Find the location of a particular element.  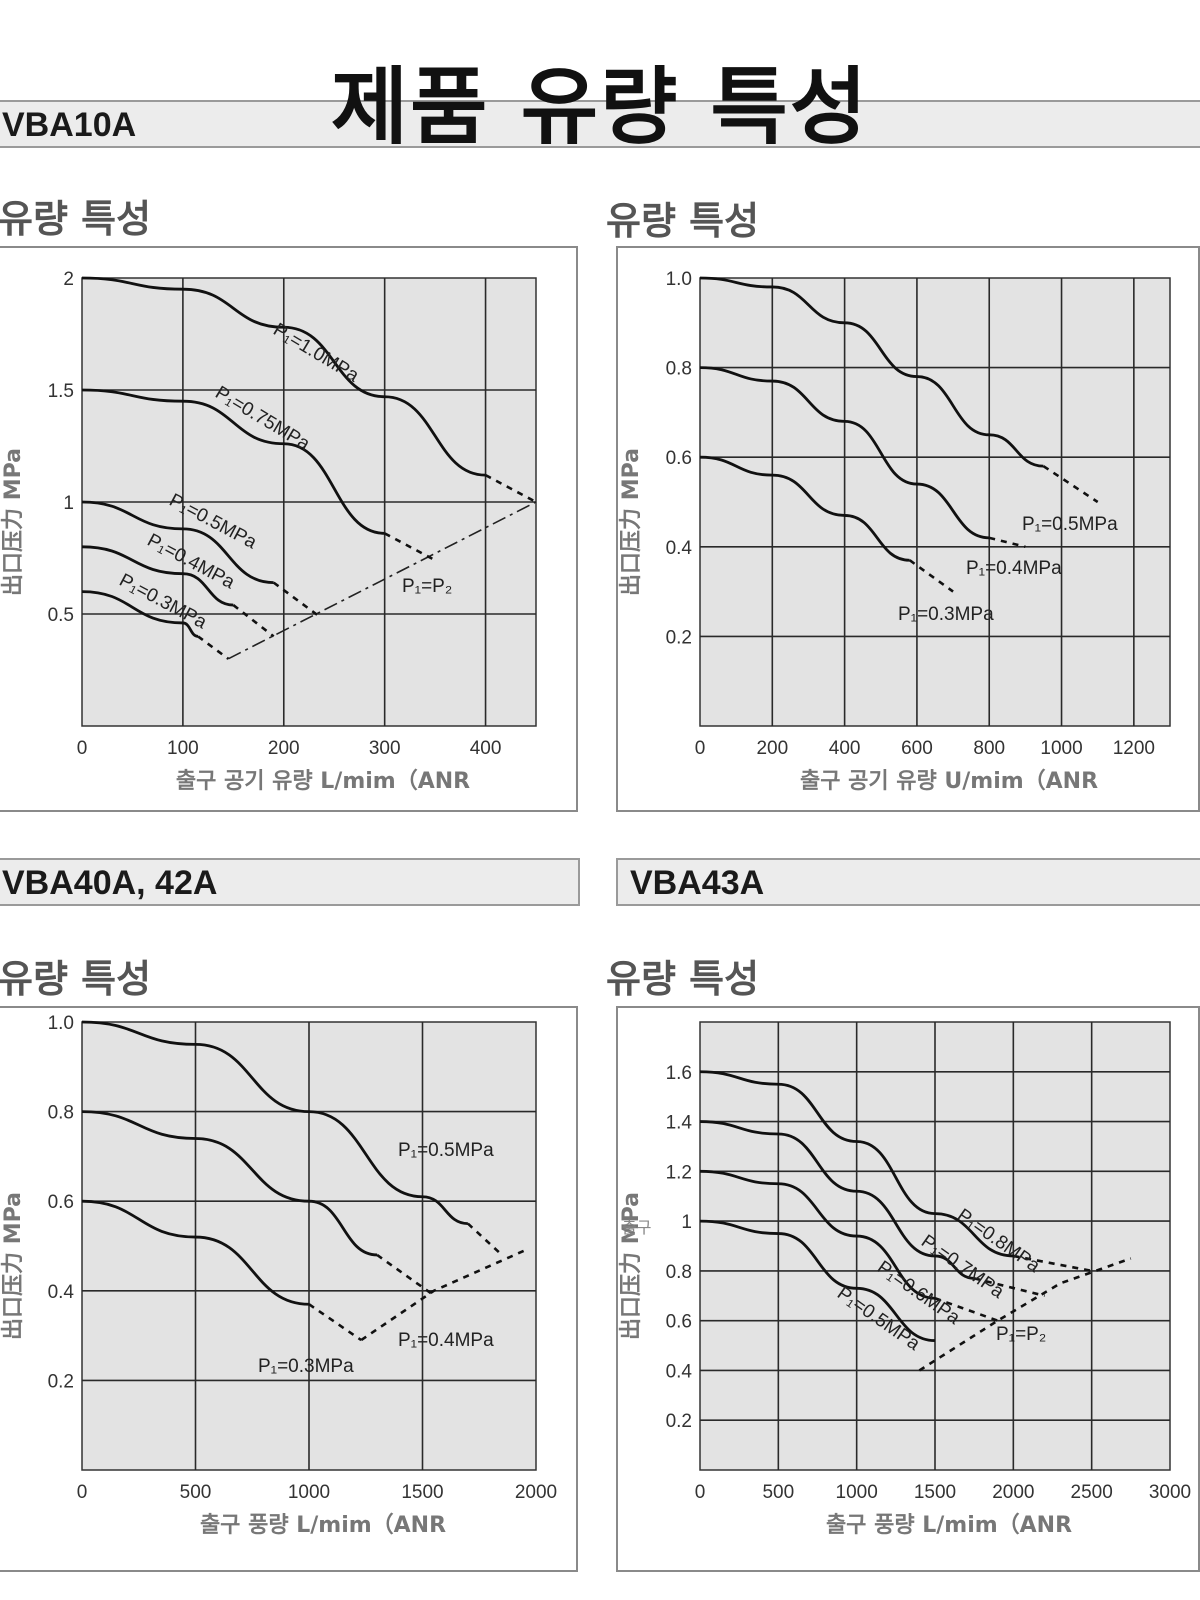

x-tick-label: 100 is located at coordinates (183, 748).